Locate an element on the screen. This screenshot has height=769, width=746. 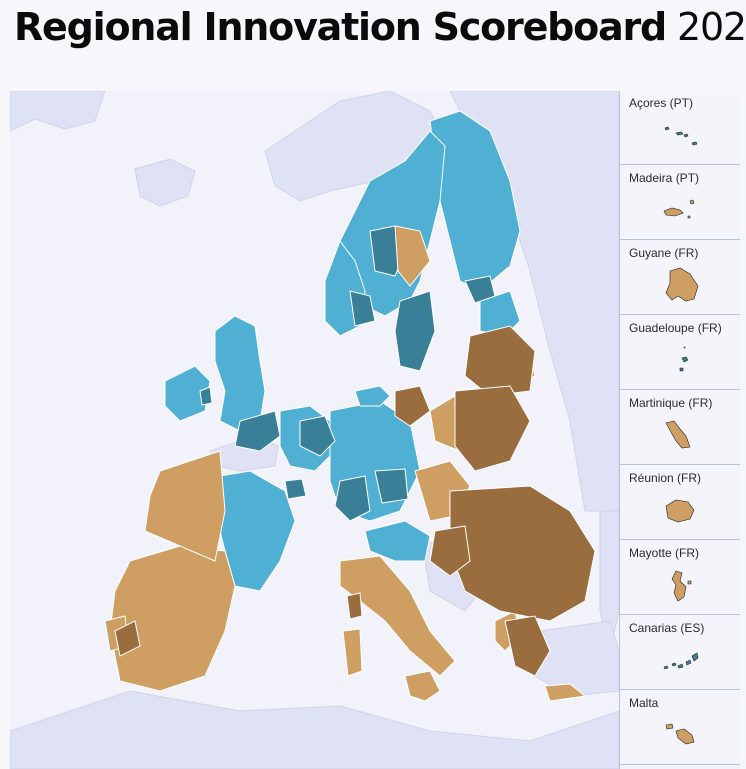
inset-reunion: Réunion (FR) is located at coordinates (680, 503).